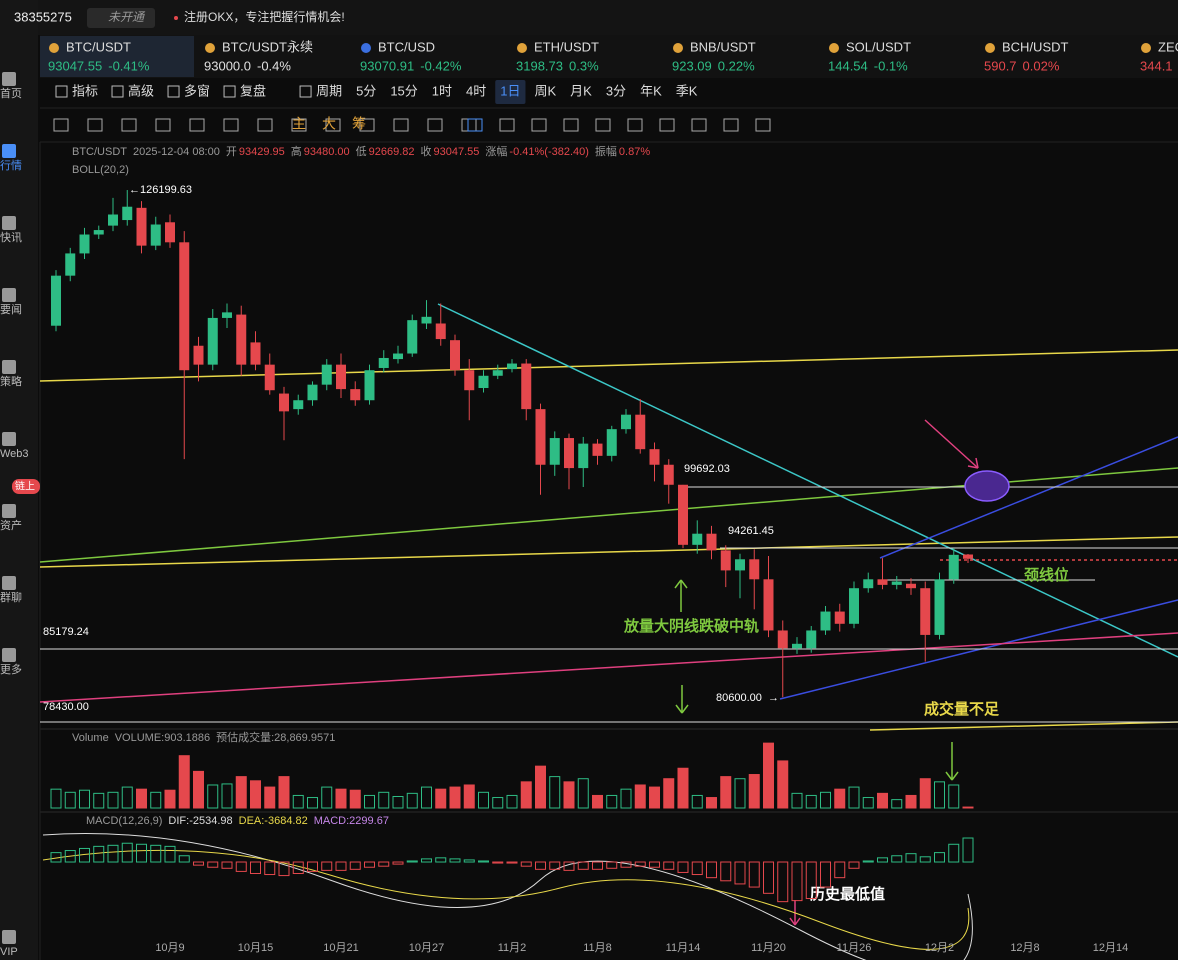 Image resolution: width=1178 pixels, height=960 pixels. Describe the element at coordinates (442, 90) in the screenshot. I see `period: 1时` at that location.